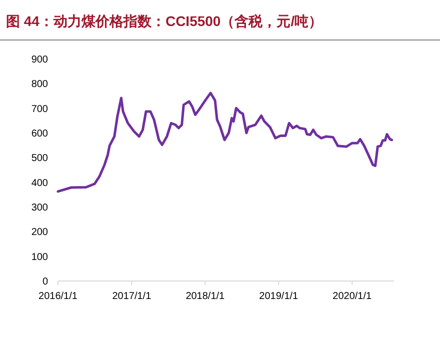 This screenshot has height=339, width=440. Describe the element at coordinates (39, 84) in the screenshot. I see `y-tick-label: 800` at that location.